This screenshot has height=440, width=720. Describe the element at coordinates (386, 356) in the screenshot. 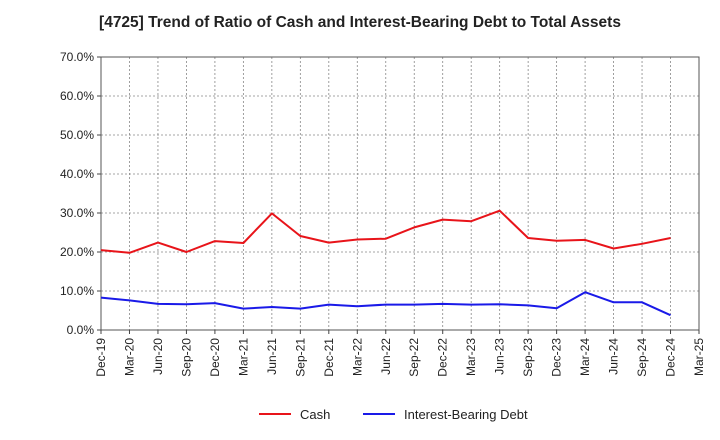

I see `x-tick-label: Jun-22` at that location.